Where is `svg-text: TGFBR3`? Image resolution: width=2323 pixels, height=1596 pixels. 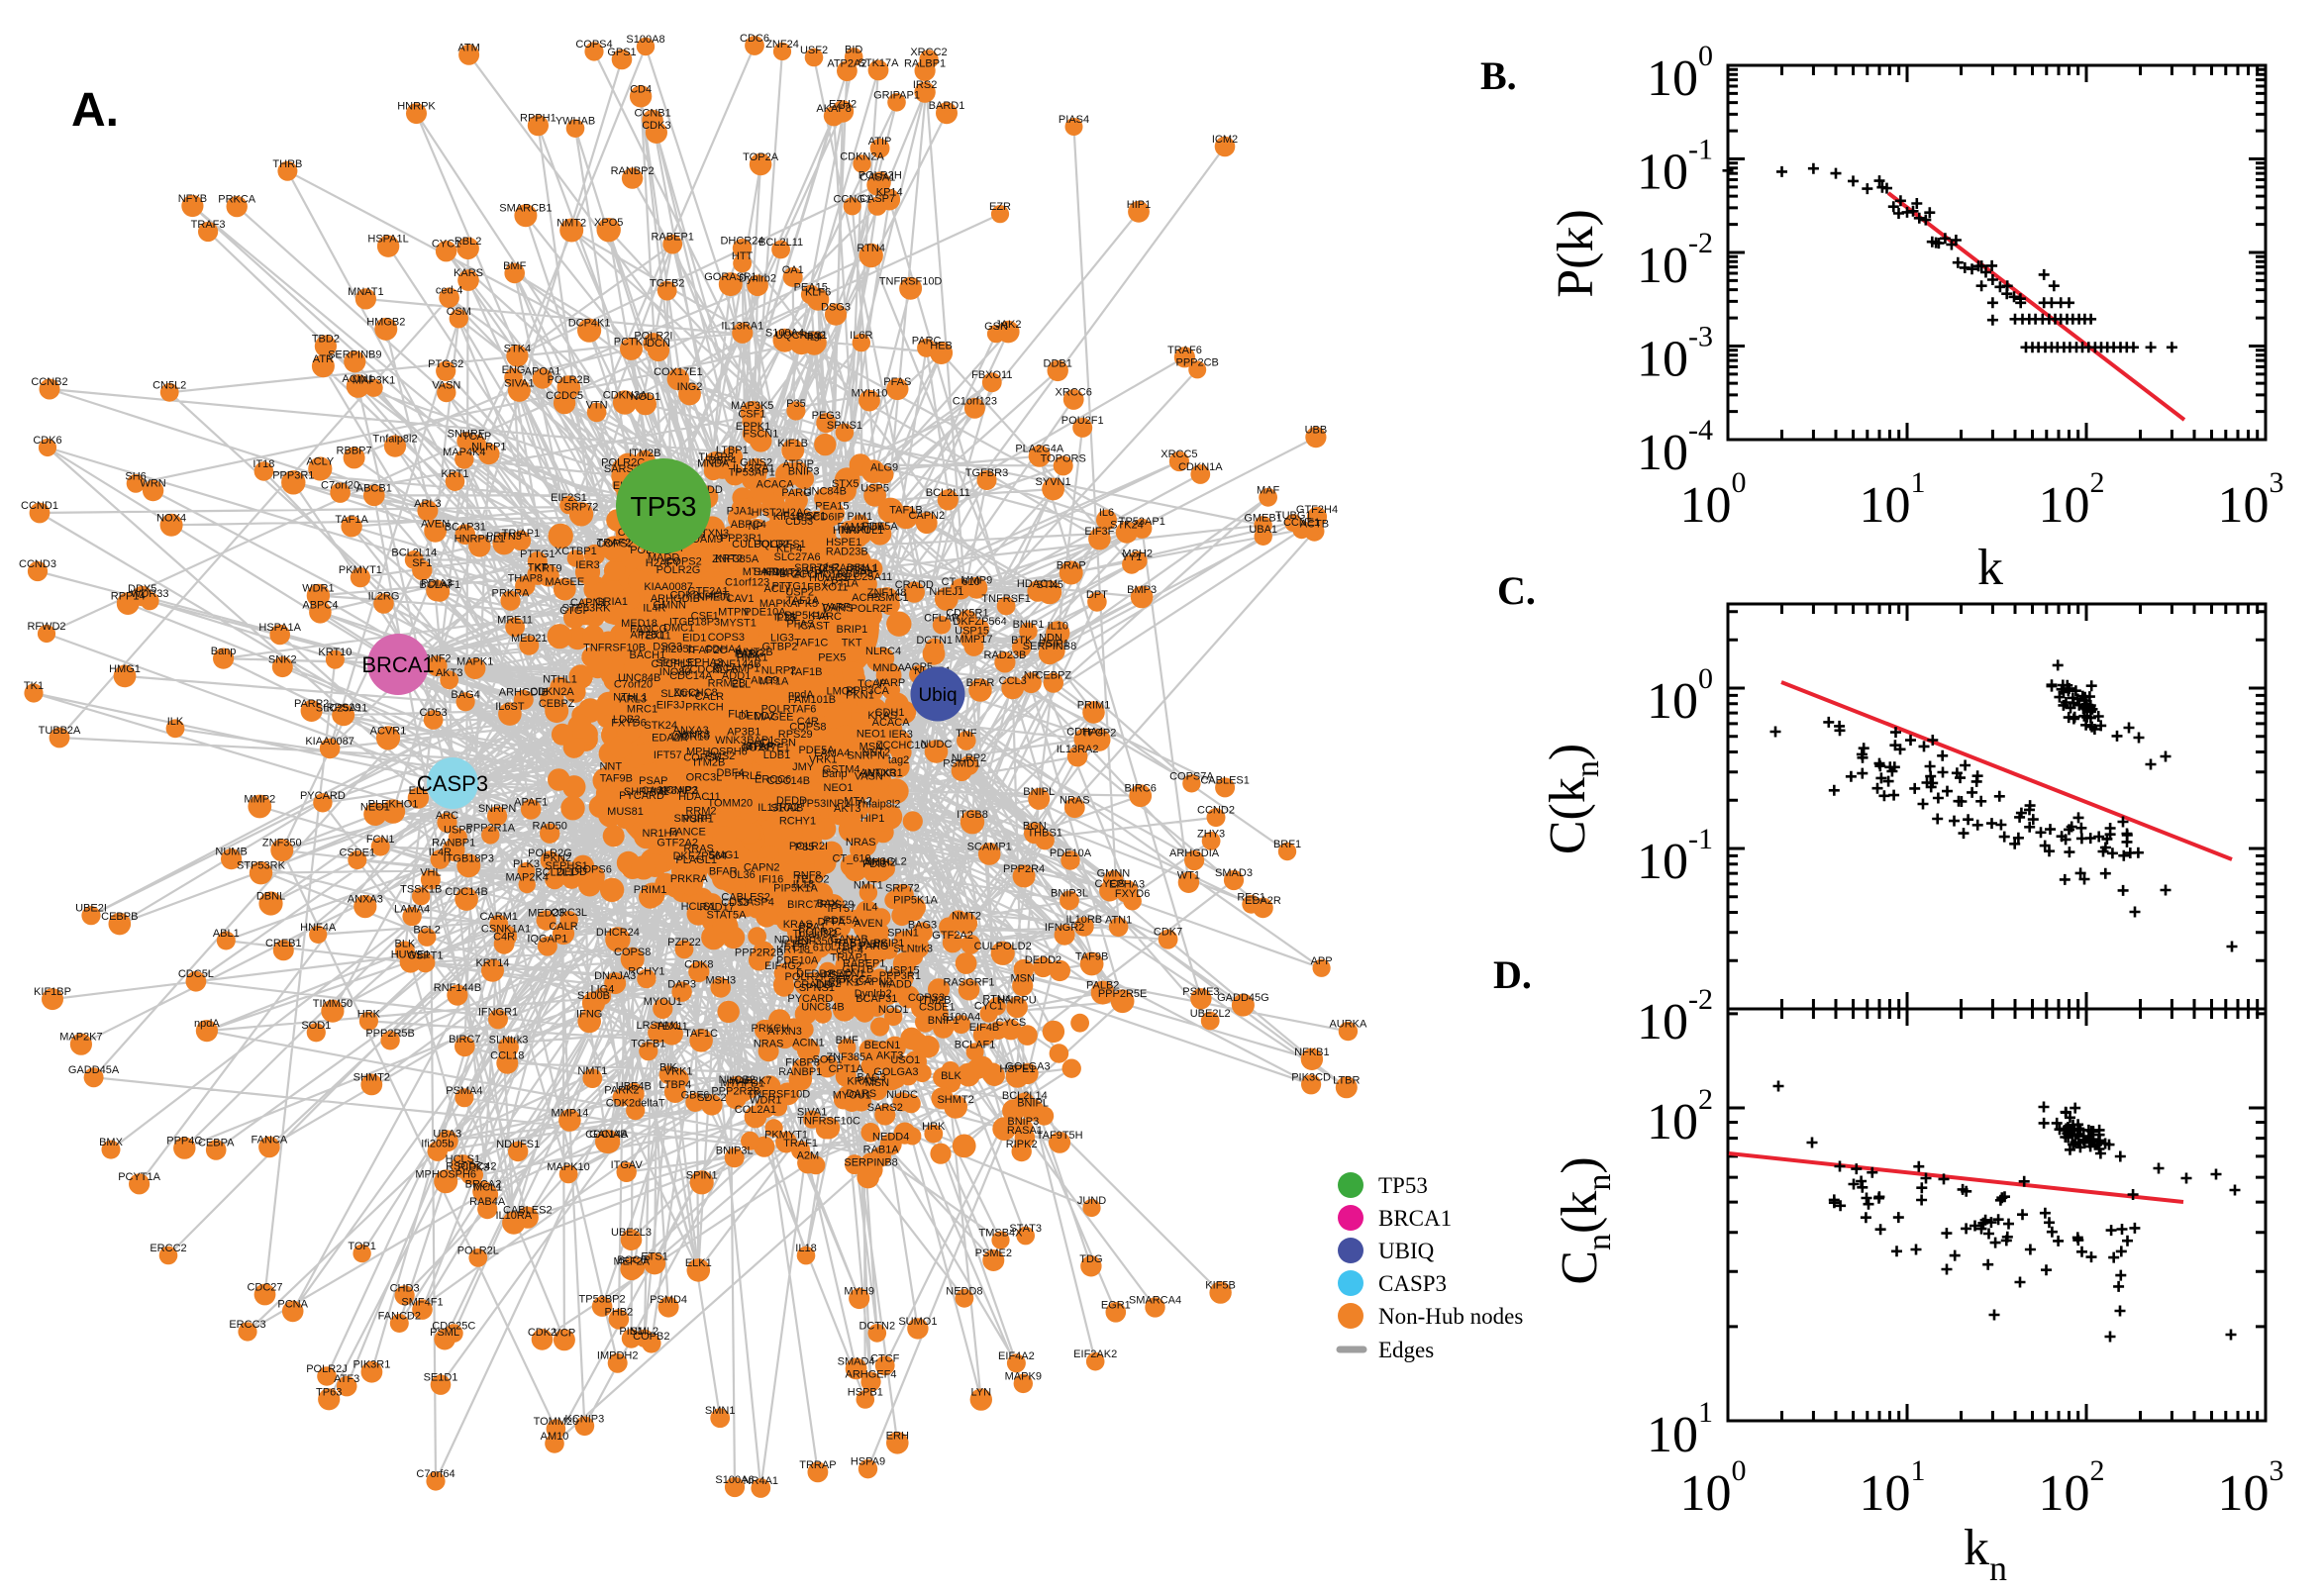 svg-text: TGFBR3 is located at coordinates (986, 473).